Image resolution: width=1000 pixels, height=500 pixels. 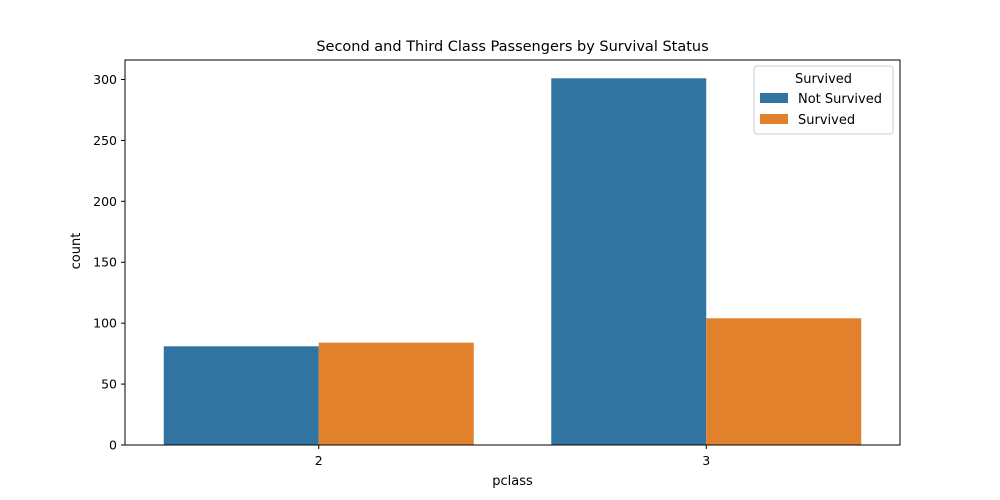 I want to click on legend-title: Survived, so click(x=823, y=79).